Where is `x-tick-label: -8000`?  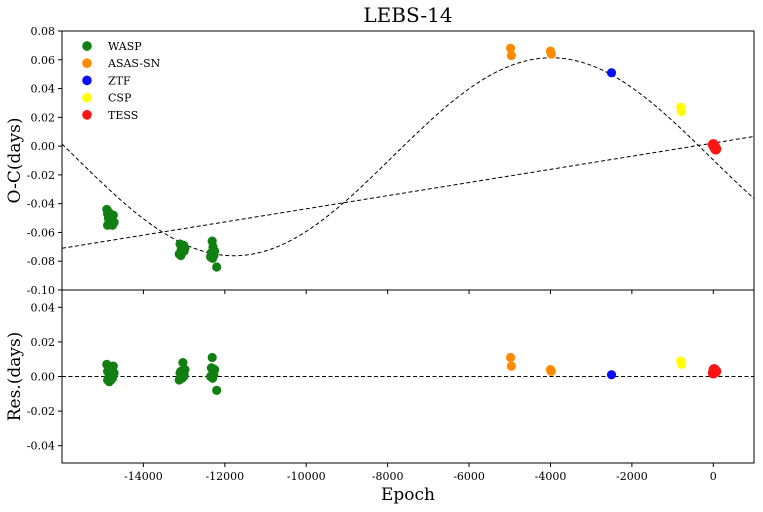 x-tick-label: -8000 is located at coordinates (388, 476).